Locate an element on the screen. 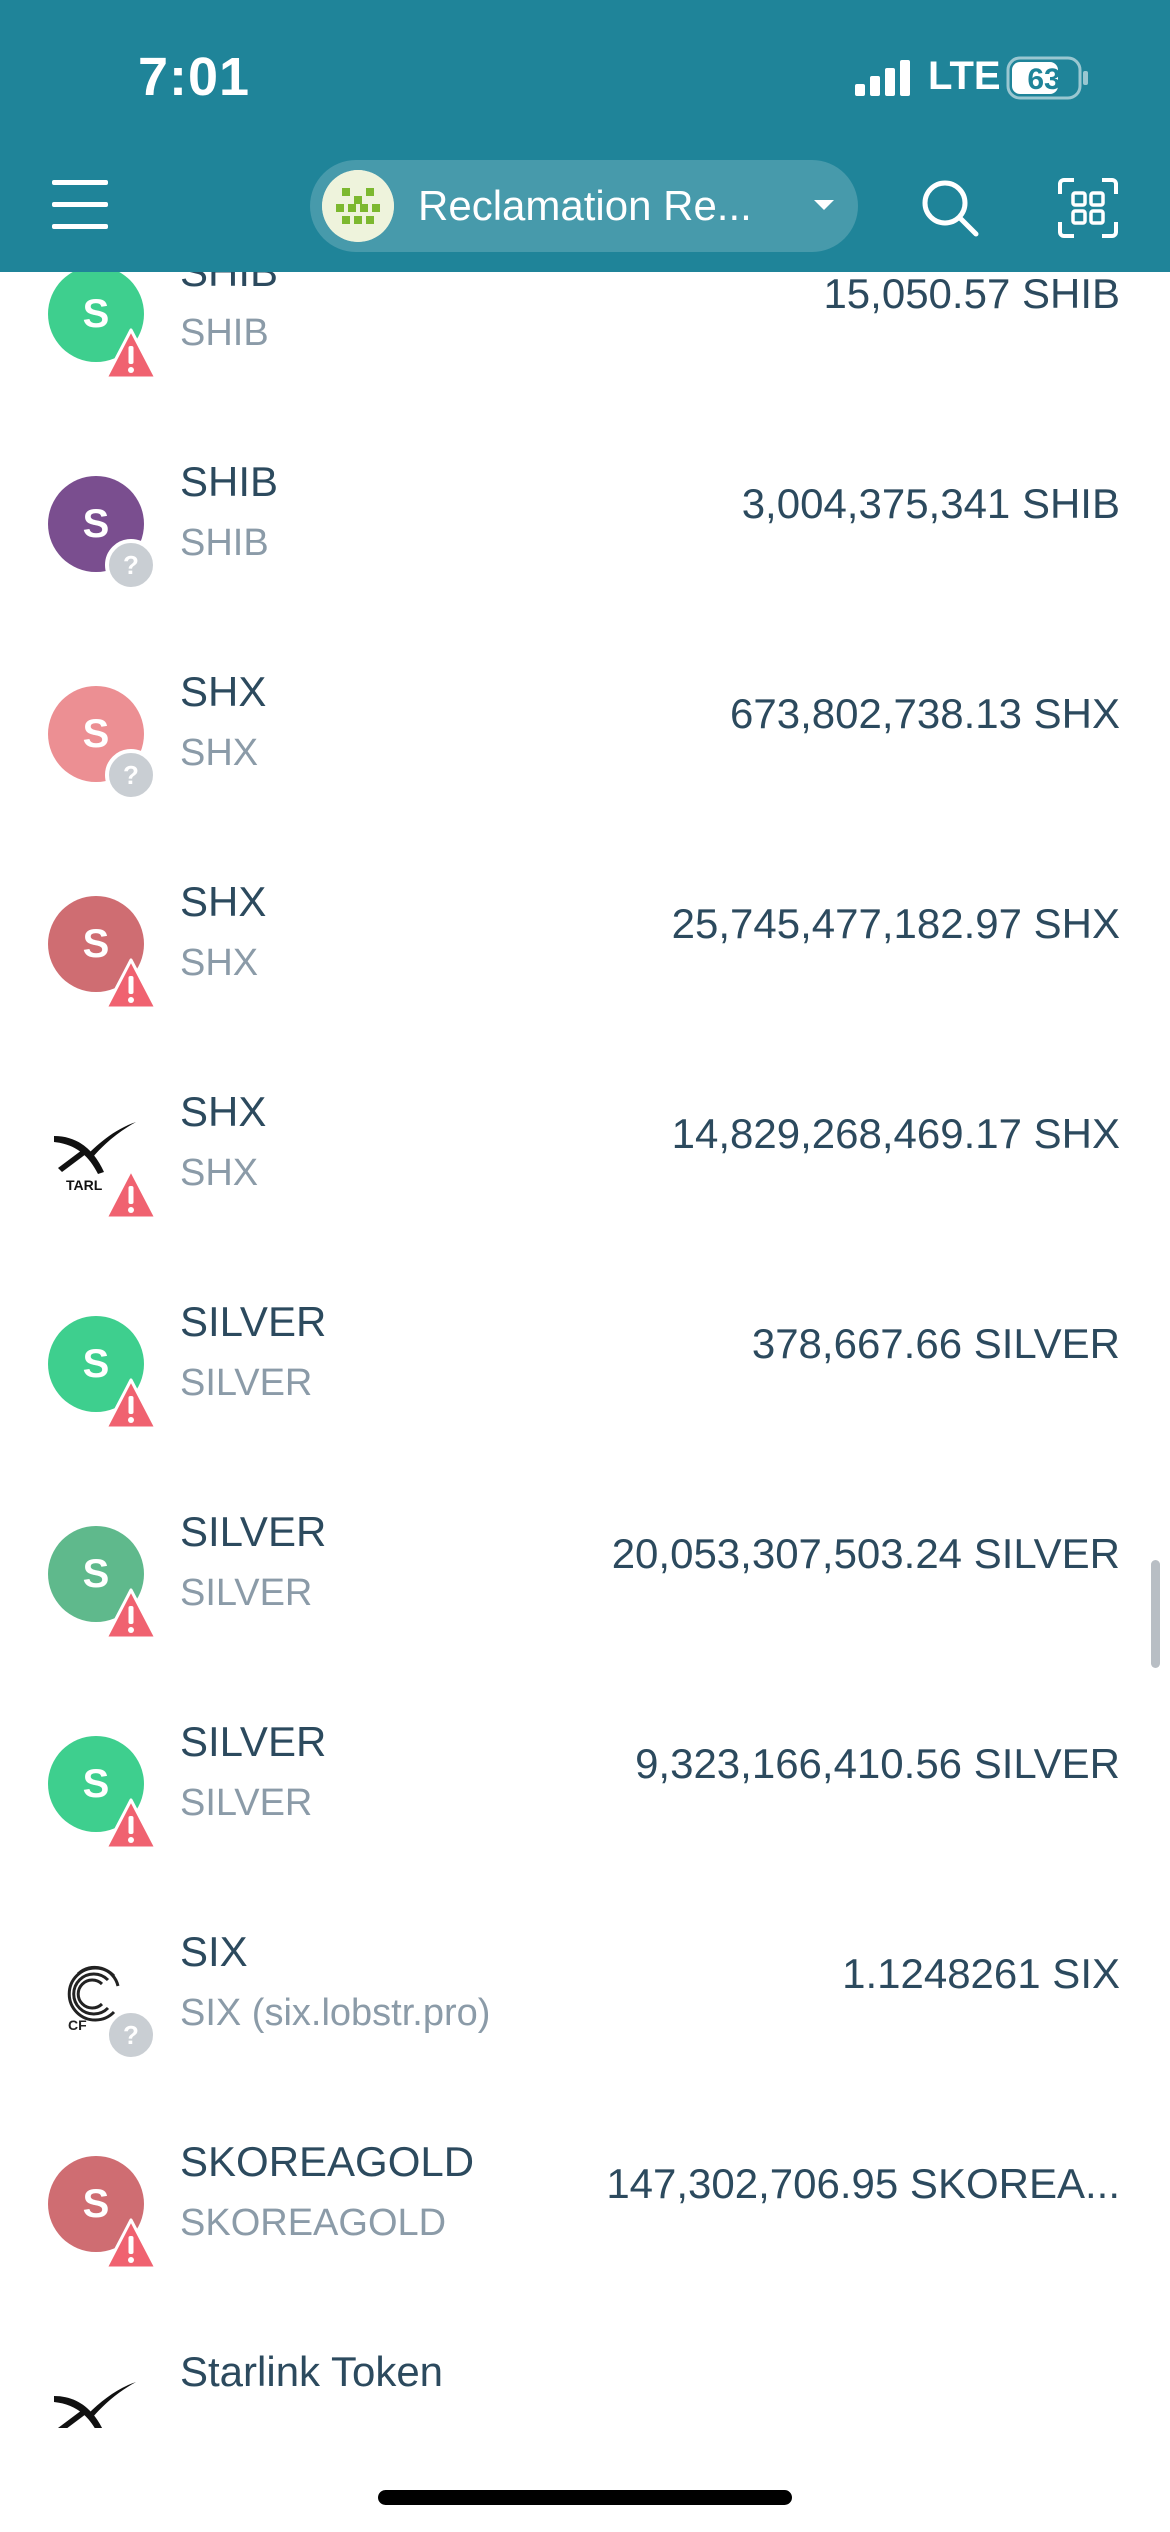 This screenshot has height=2532, width=1170. asset-balance: 20,053,307,503.24 SILVER is located at coordinates (865, 1553).